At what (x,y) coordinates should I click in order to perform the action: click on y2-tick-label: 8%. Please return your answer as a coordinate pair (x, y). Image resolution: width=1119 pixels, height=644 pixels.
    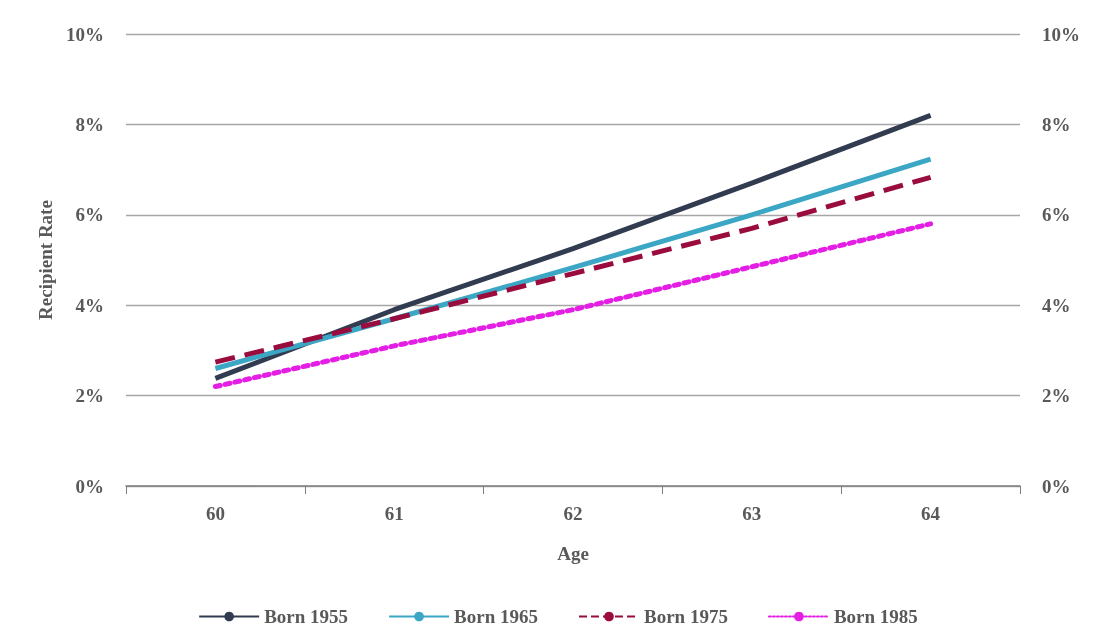
    Looking at the image, I should click on (1056, 124).